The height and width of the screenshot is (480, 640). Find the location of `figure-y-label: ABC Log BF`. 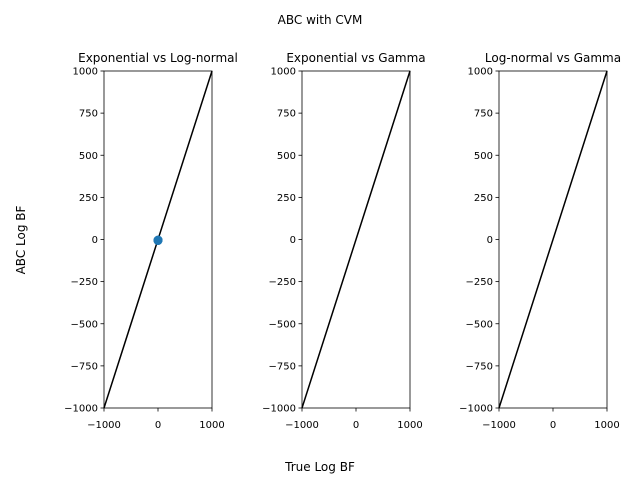

figure-y-label: ABC Log BF is located at coordinates (21, 240).